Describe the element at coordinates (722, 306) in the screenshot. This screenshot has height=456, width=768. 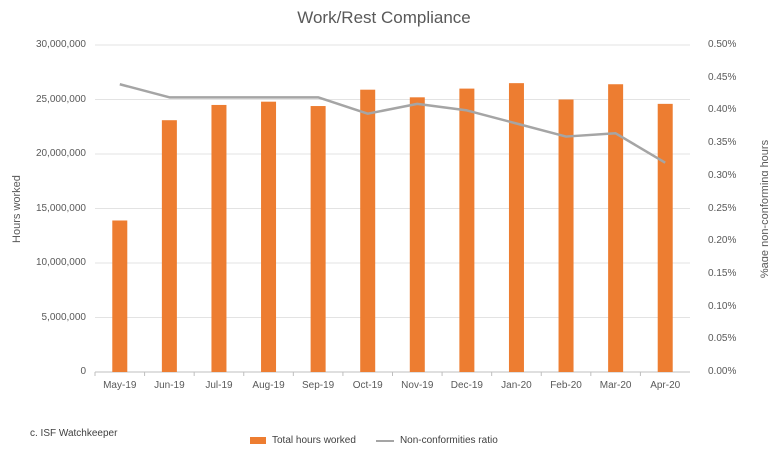
I see `y-tick-right: 0.10%` at that location.